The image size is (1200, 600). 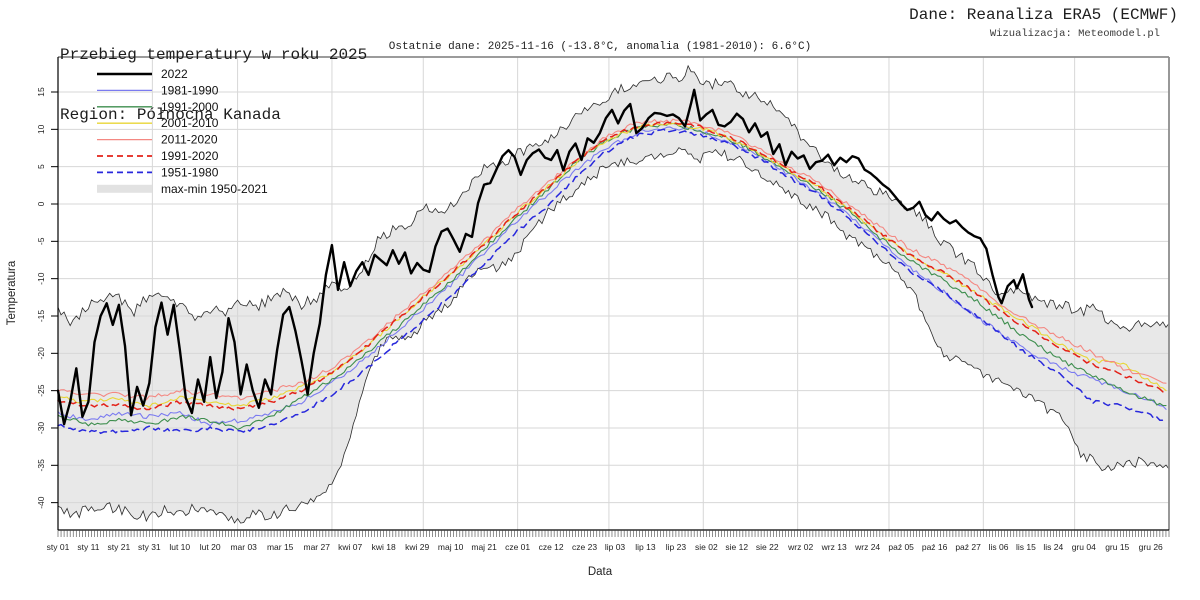 What do you see at coordinates (1117, 547) in the screenshot?
I see `x-tick-label: gru 15` at bounding box center [1117, 547].